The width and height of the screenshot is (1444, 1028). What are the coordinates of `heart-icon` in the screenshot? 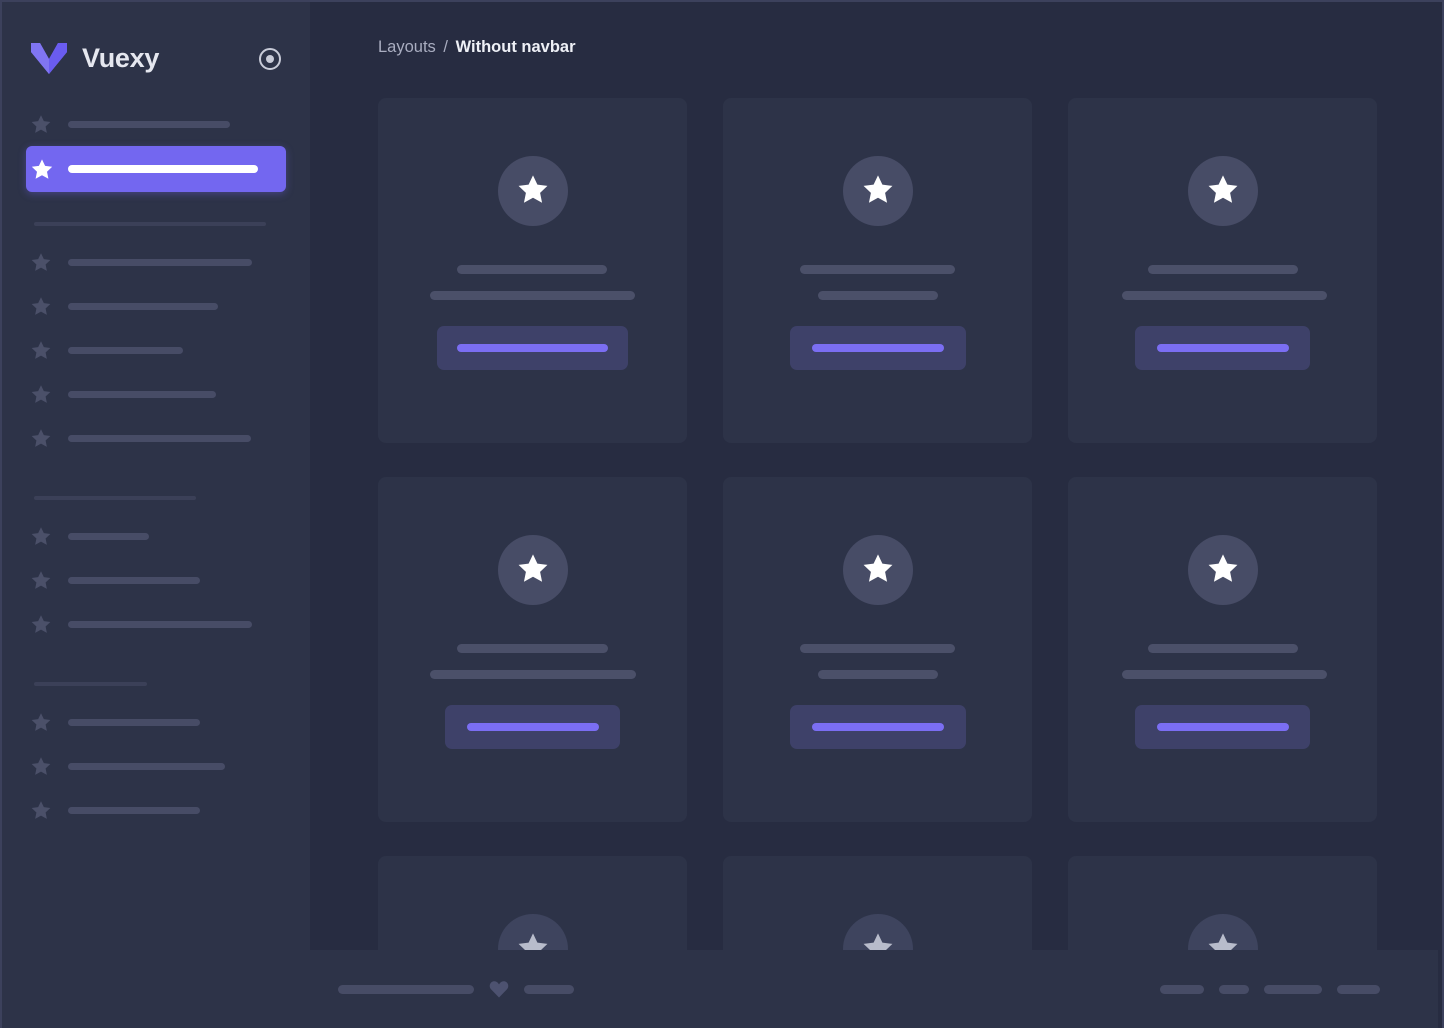 It's located at (499, 989).